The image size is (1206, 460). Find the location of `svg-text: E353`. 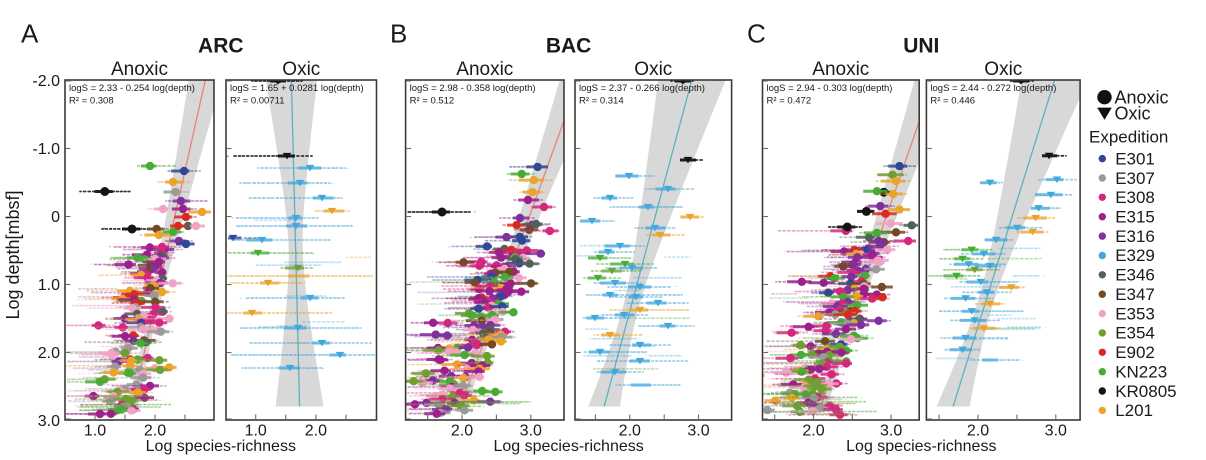

svg-text: E353 is located at coordinates (1135, 313).